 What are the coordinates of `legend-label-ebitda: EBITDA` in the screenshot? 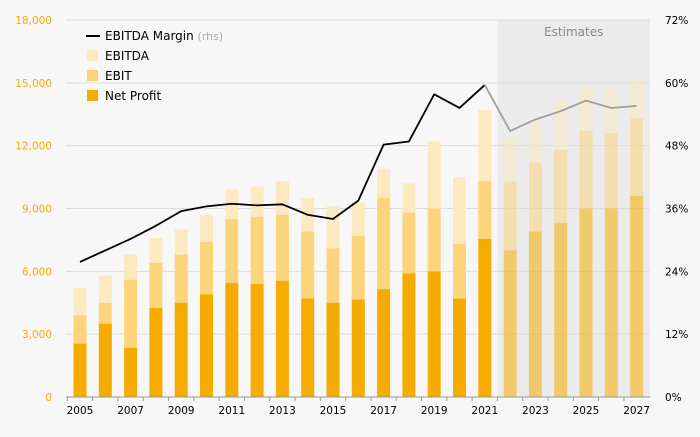 It's located at (127, 56).